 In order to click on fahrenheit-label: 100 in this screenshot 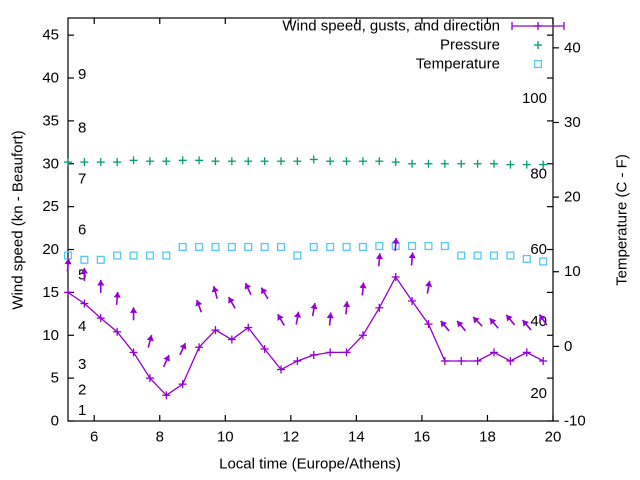, I will do `click(534, 98)`.